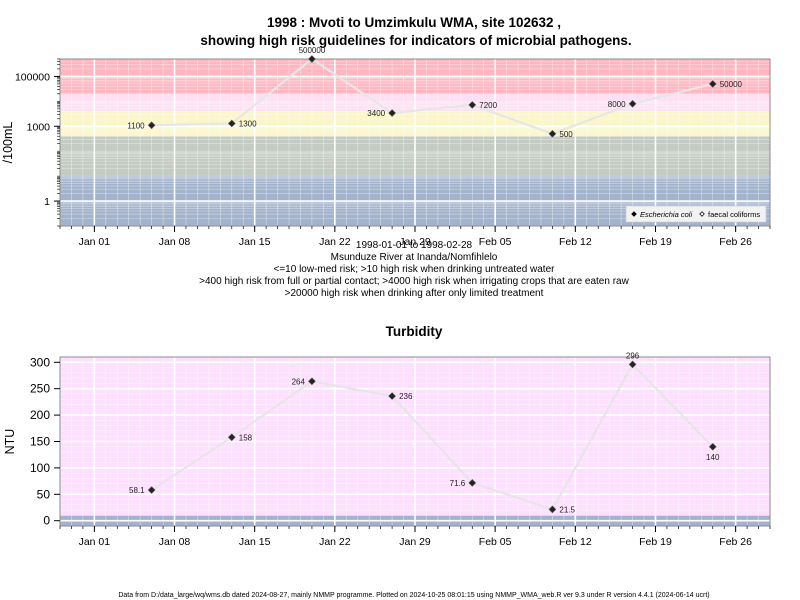  What do you see at coordinates (10, 442) in the screenshot?
I see `y-axis-label: NTU` at bounding box center [10, 442].